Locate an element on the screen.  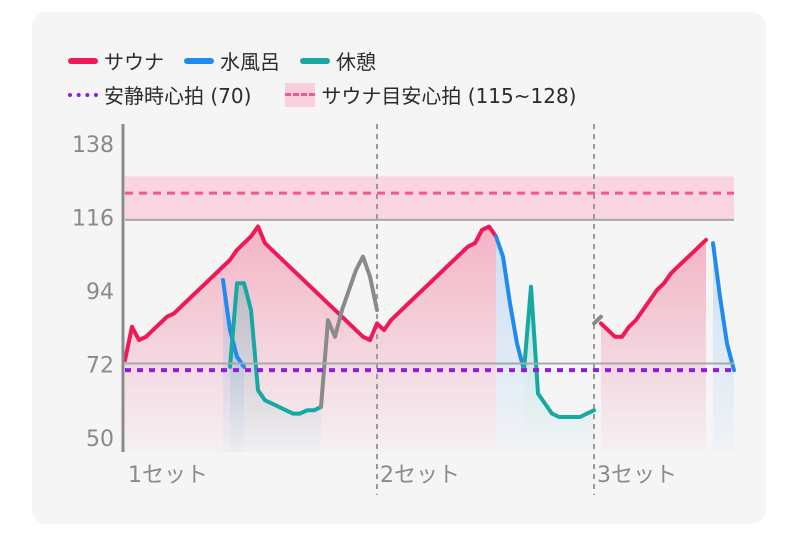
y-tick-label: 94 is located at coordinates (100, 292).